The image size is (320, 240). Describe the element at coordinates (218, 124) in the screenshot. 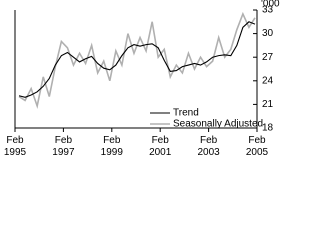

I see `legend-label: Seasonally Adjusted` at that location.